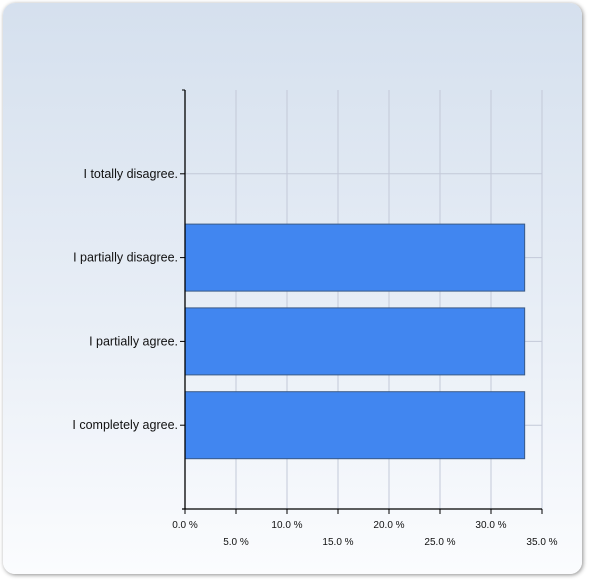 This screenshot has width=589, height=584. What do you see at coordinates (236, 542) in the screenshot?
I see `x-tick-label: 5.0 %` at bounding box center [236, 542].